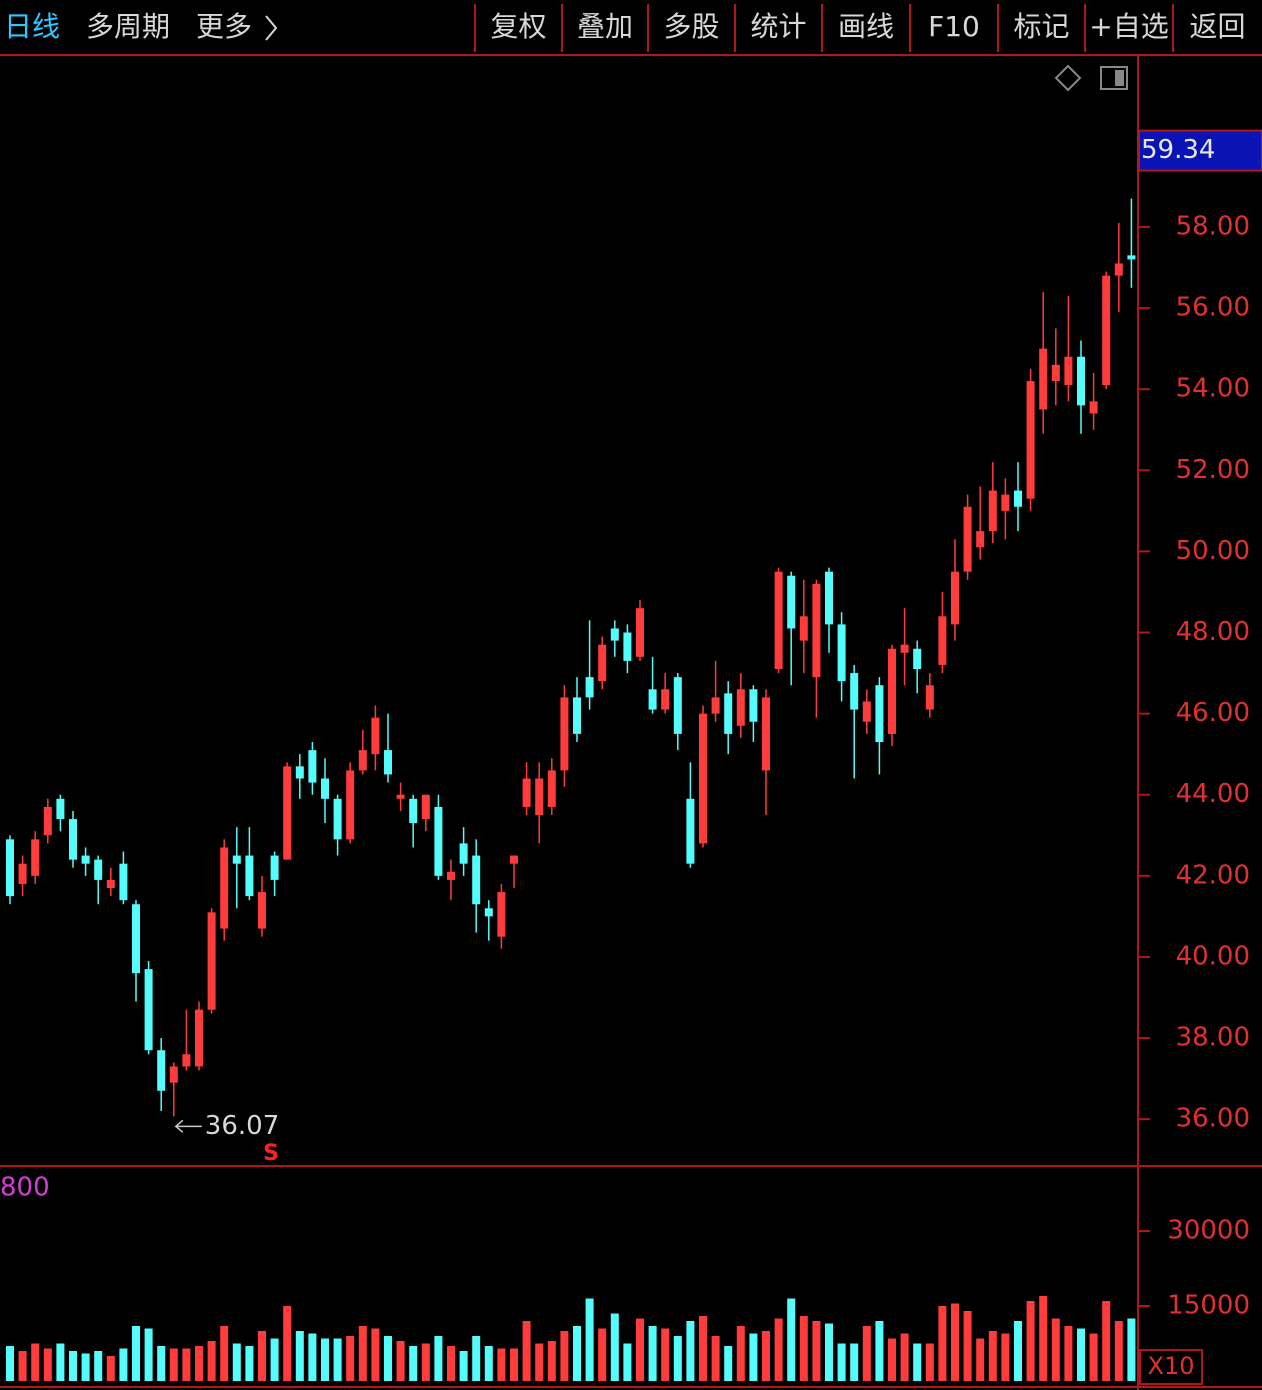  What do you see at coordinates (271, 1153) in the screenshot?
I see `signal-marker: S` at bounding box center [271, 1153].